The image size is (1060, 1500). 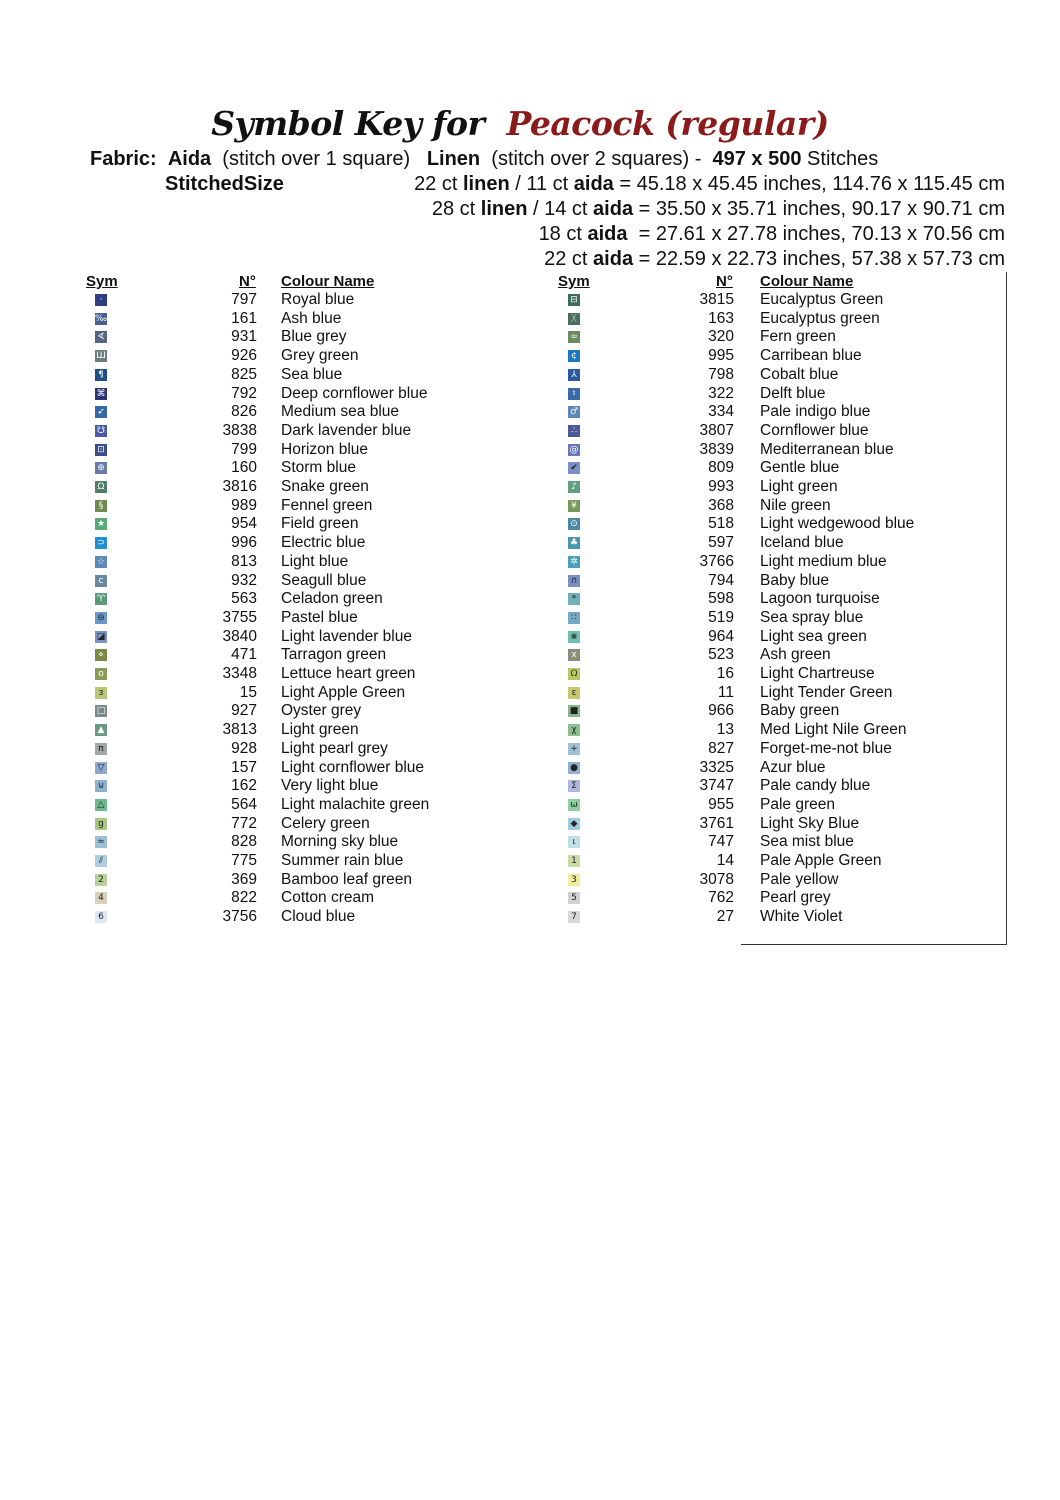 I want to click on colour-number: 320, so click(x=721, y=337).